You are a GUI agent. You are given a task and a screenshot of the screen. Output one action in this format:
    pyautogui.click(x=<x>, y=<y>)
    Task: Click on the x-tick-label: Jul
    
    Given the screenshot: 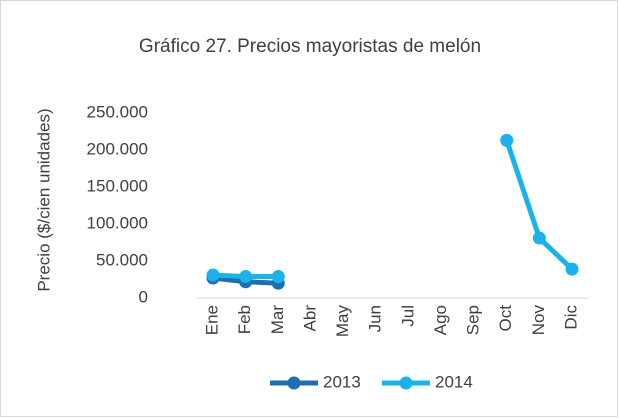 What is the action you would take?
    pyautogui.click(x=407, y=316)
    